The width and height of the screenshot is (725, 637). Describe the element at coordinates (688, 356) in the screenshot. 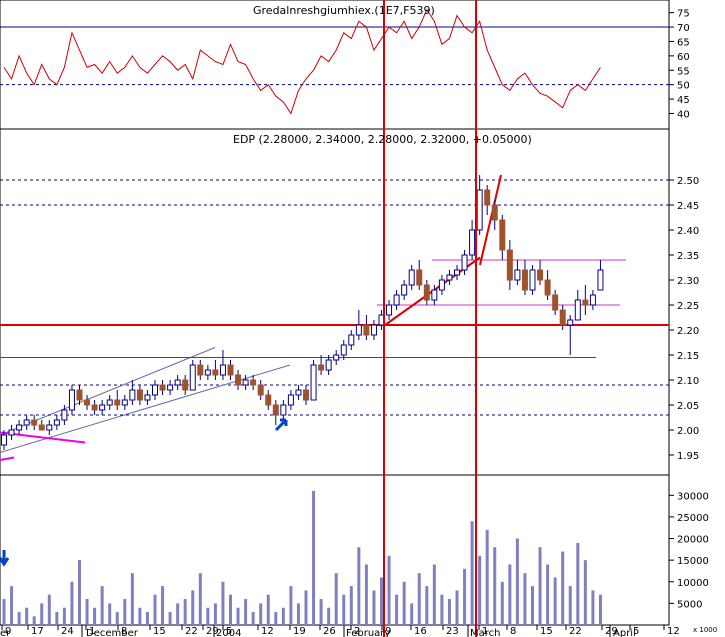

I see `price-tick-label: 2.15` at that location.